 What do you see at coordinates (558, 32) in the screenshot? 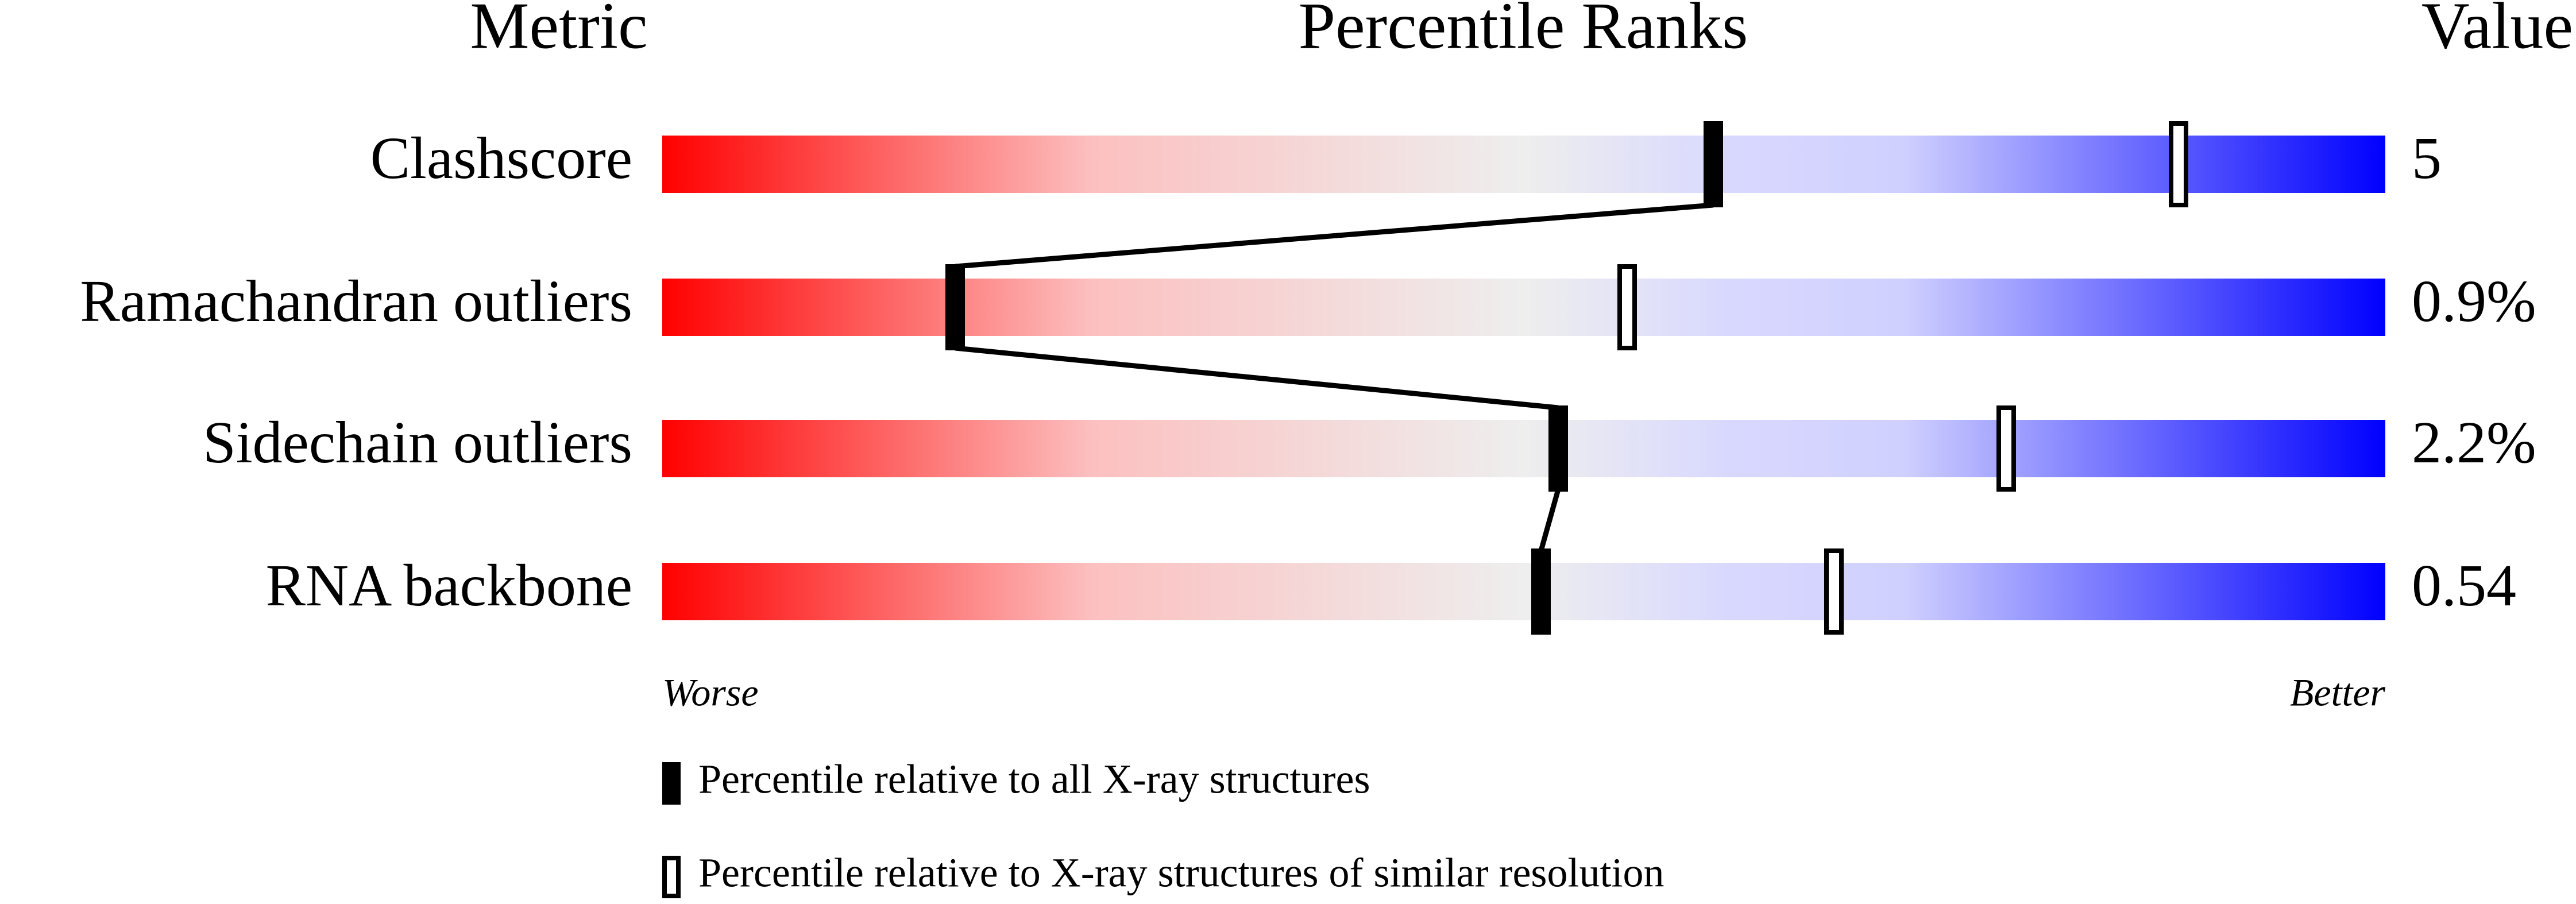
I see `header-metric: Metric` at bounding box center [558, 32].